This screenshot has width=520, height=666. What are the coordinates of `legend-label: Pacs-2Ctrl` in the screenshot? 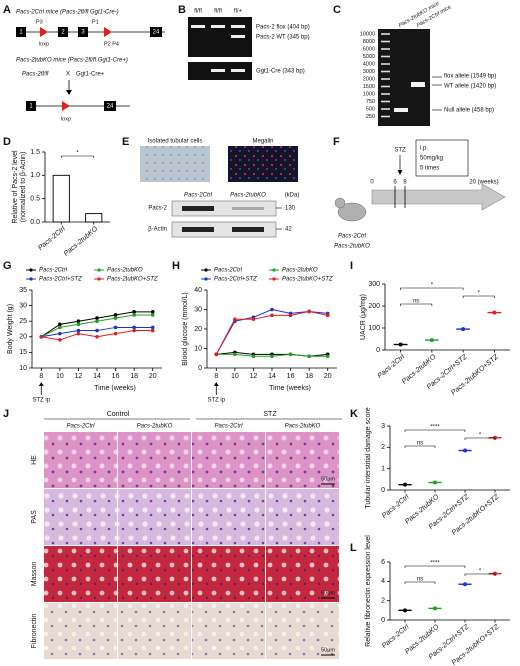 It's located at (53, 271).